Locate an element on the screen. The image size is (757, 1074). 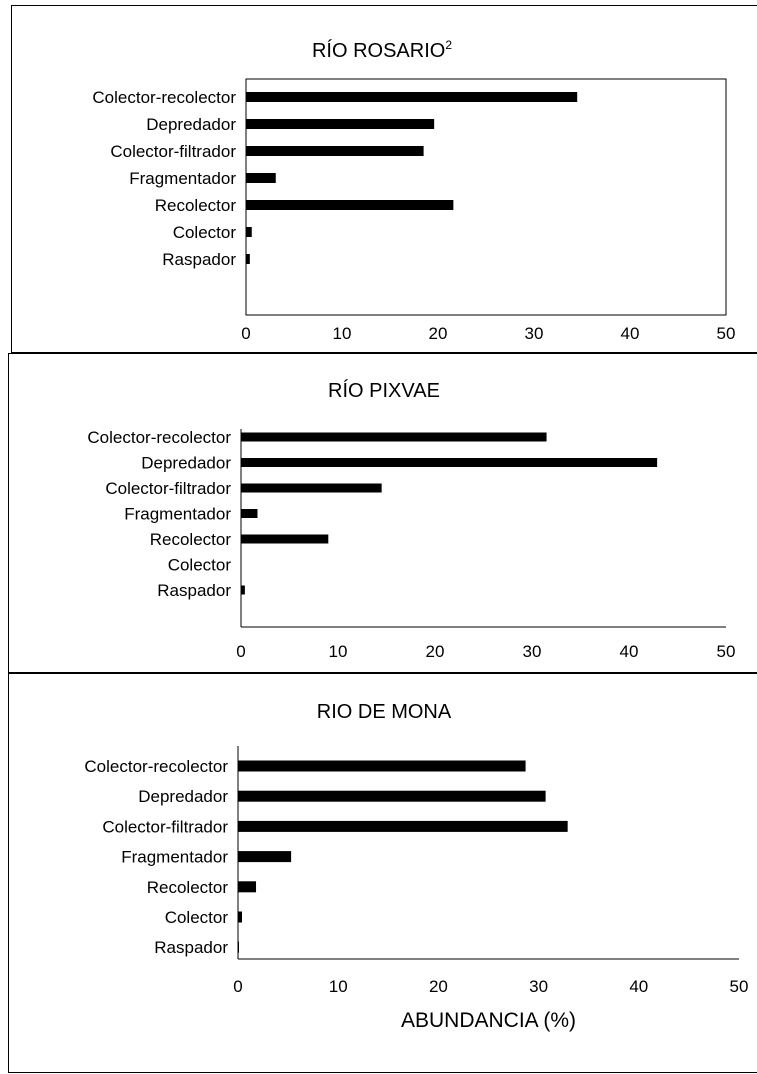
chart-title: RIO DE MONA is located at coordinates (384, 712).